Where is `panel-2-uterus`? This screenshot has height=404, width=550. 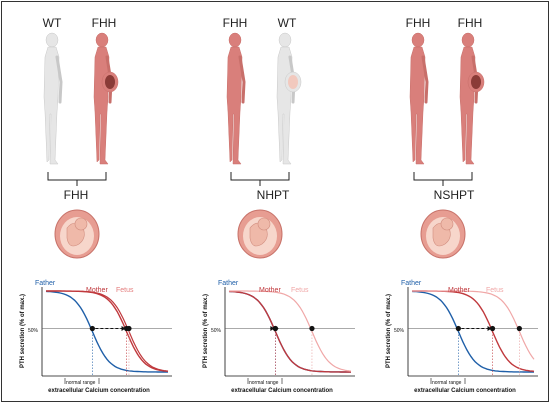 panel-2-uterus is located at coordinates (260, 234).